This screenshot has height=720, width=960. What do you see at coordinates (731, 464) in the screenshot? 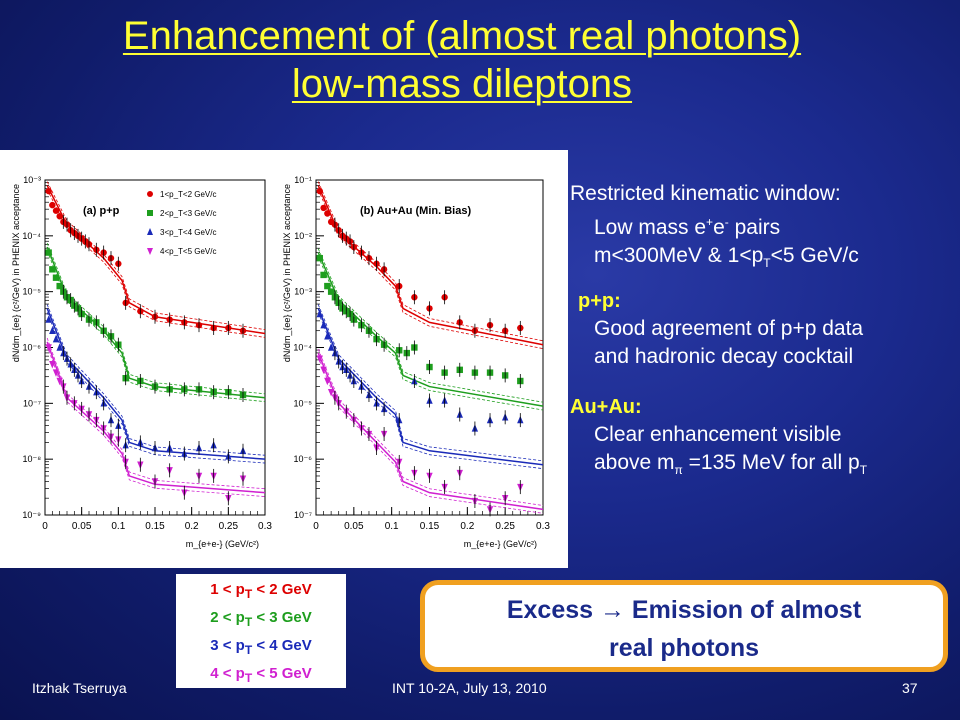
I see `auau-line-2: above mπ =135 MeV for all pT` at bounding box center [731, 464].